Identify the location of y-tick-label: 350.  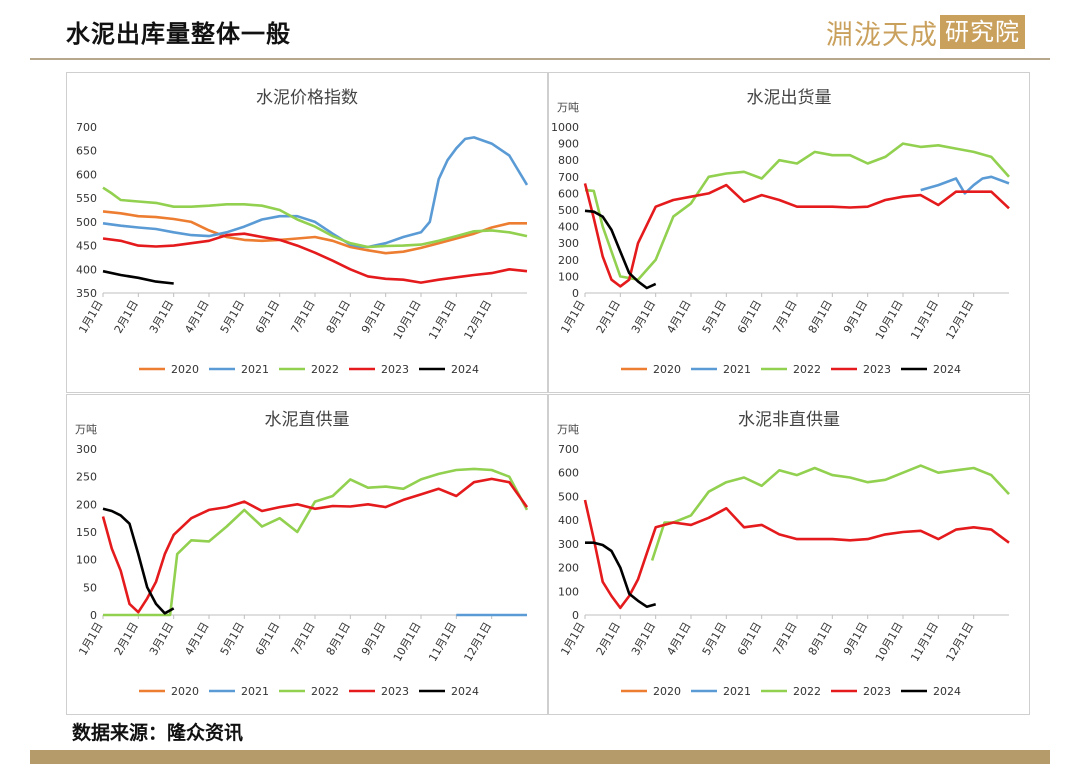
(86, 293).